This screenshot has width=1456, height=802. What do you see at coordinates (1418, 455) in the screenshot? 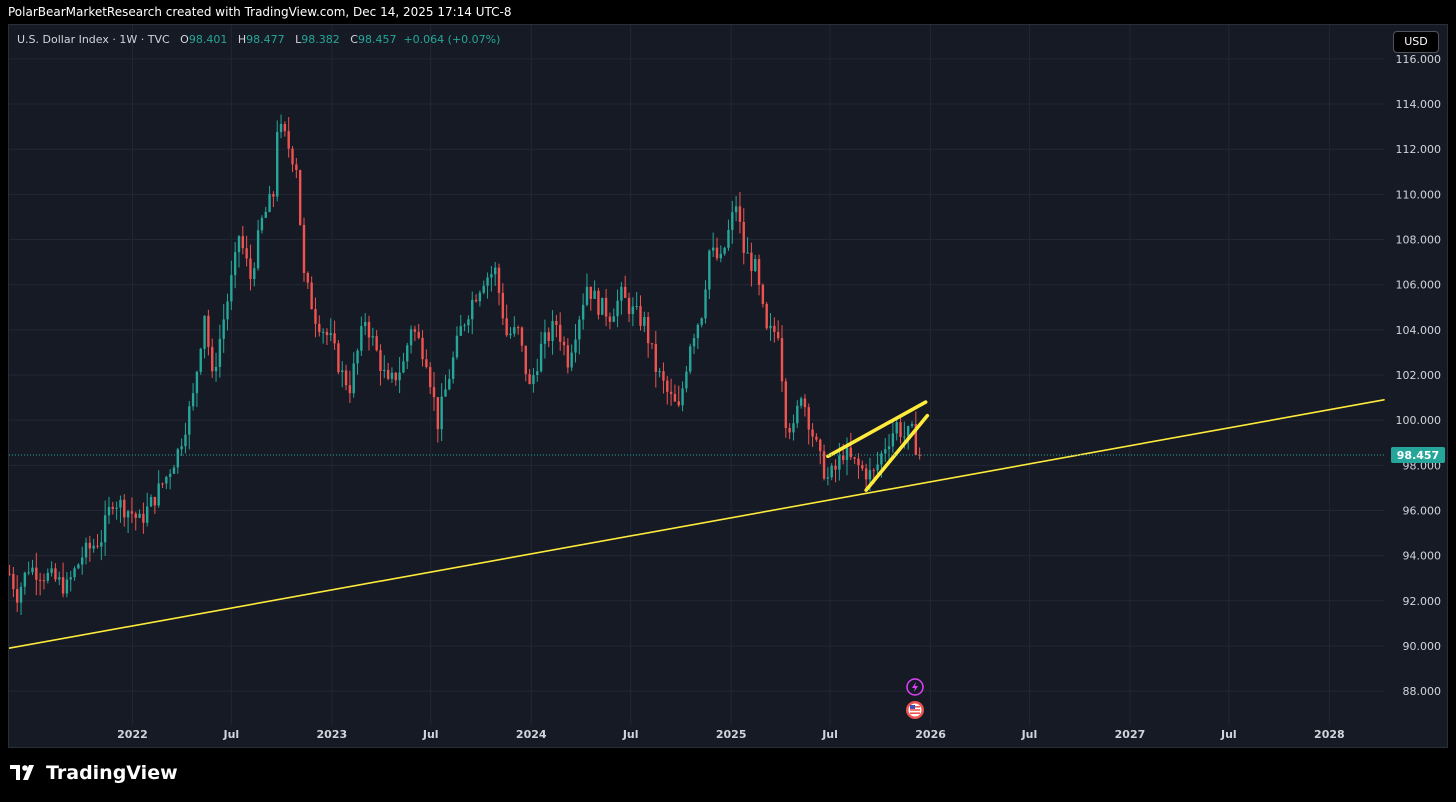
I see `price-label-tag: 98.457` at bounding box center [1418, 455].